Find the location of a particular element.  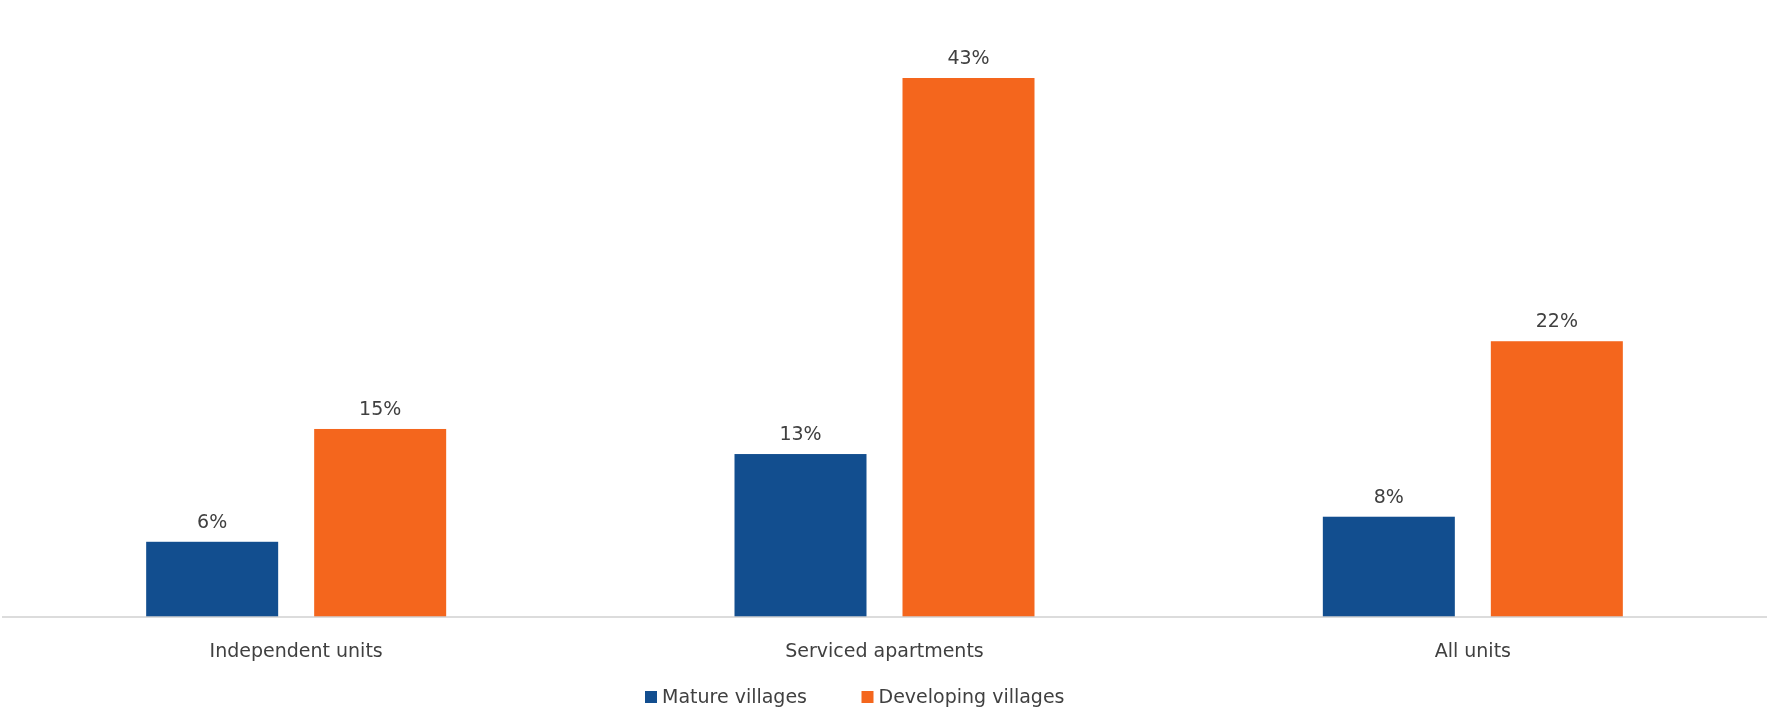

data-label: 22% is located at coordinates (1556, 320).